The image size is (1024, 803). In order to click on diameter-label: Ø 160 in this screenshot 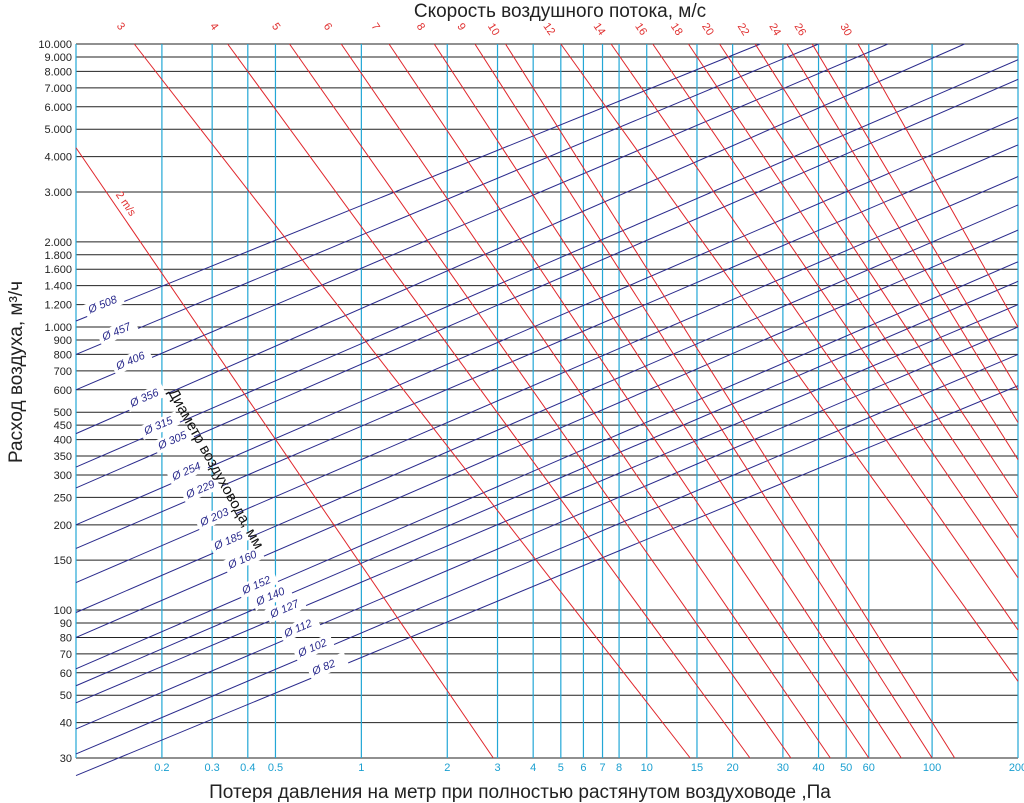, I will do `click(243, 560)`.